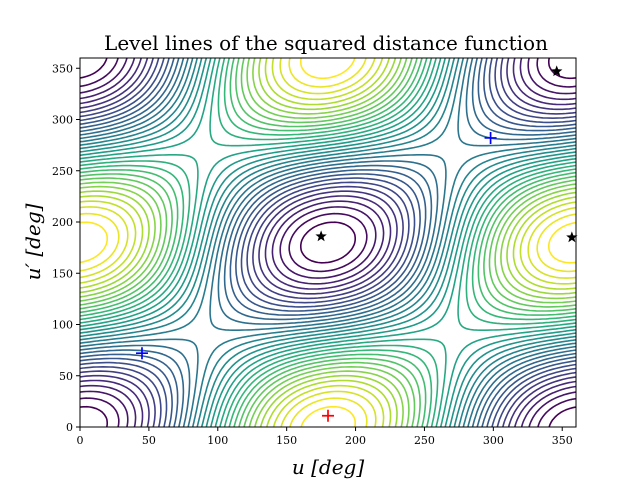 This screenshot has height=480, width=640. What do you see at coordinates (493, 440) in the screenshot?
I see `x-tick-label: 300` at bounding box center [493, 440].